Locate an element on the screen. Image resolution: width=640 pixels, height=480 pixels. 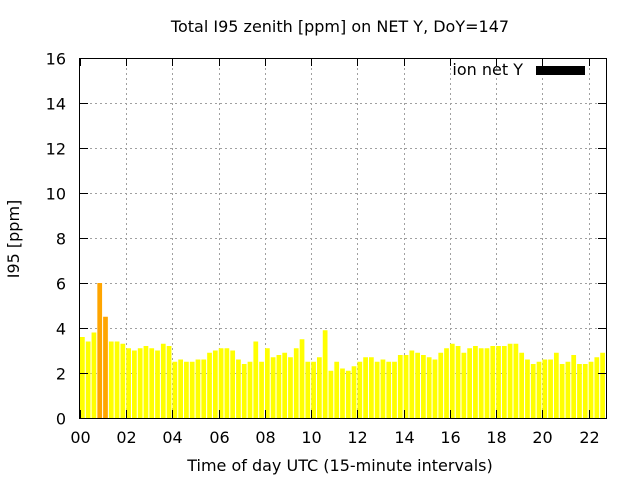
x-tick-label: 14 is located at coordinates (404, 437).